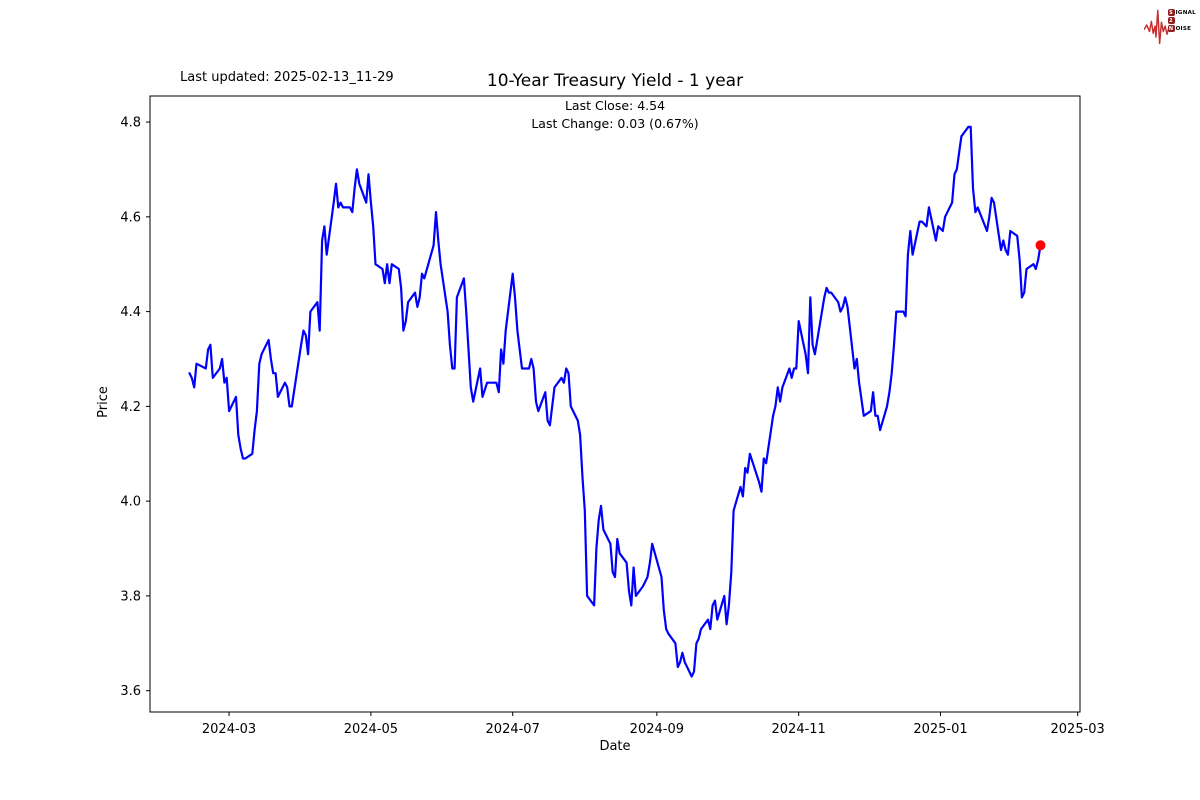  I want to click on x-axis-label: Date, so click(615, 746).